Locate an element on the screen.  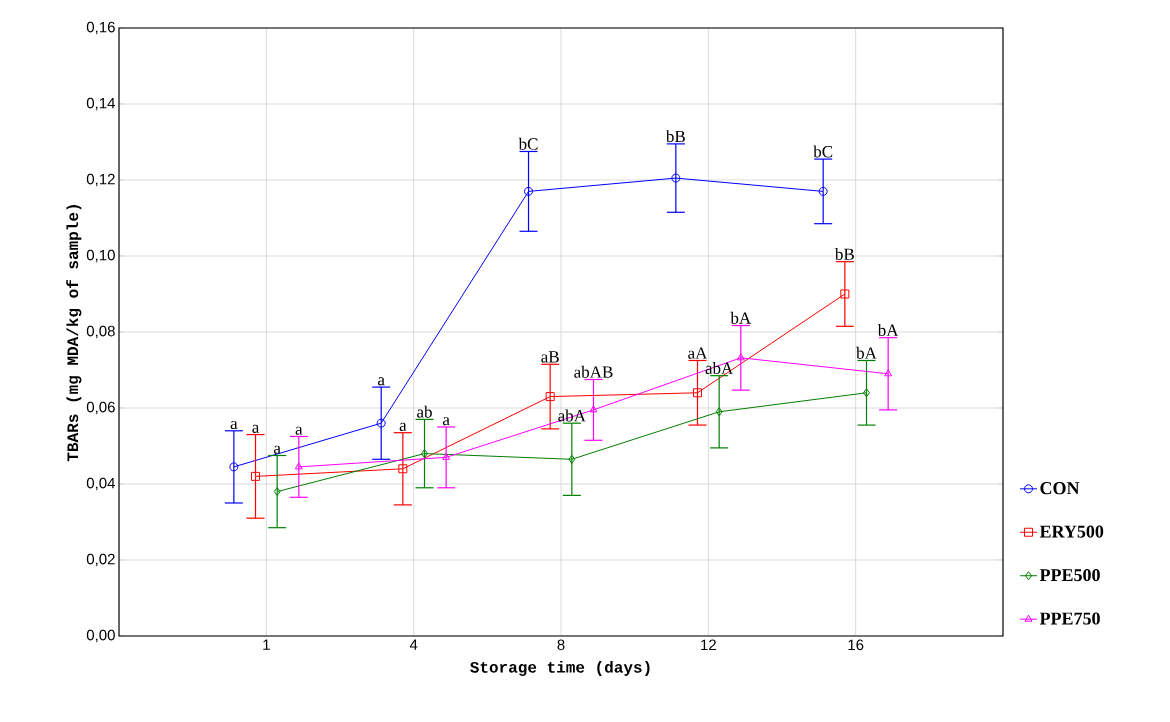
y-tick-label: 0,02 is located at coordinates (100, 560).